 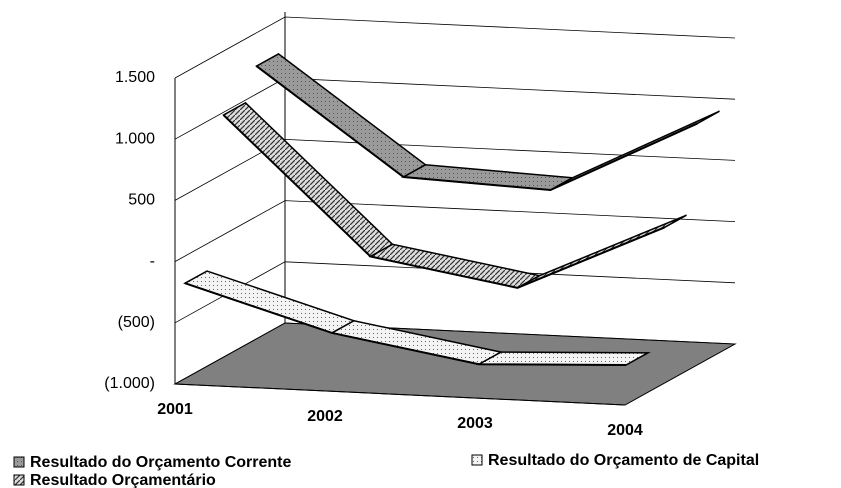 I want to click on legend-label: Resultado Orçamentário, so click(x=123, y=480).